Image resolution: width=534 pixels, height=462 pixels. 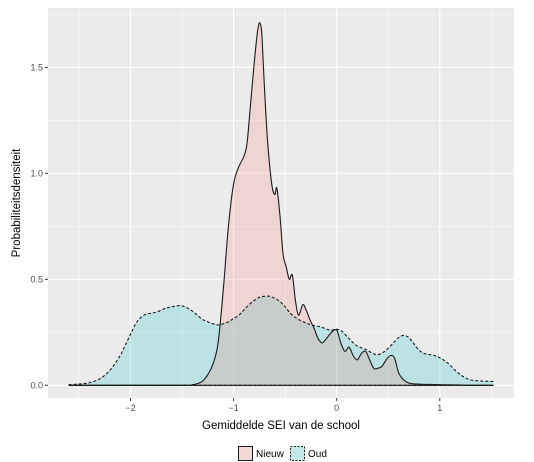 What do you see at coordinates (439, 408) in the screenshot?
I see `x-tick-label: 1` at bounding box center [439, 408].